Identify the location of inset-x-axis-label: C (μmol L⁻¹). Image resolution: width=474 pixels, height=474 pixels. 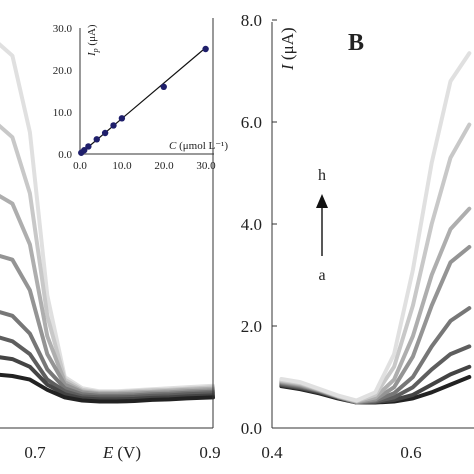
(198, 146).